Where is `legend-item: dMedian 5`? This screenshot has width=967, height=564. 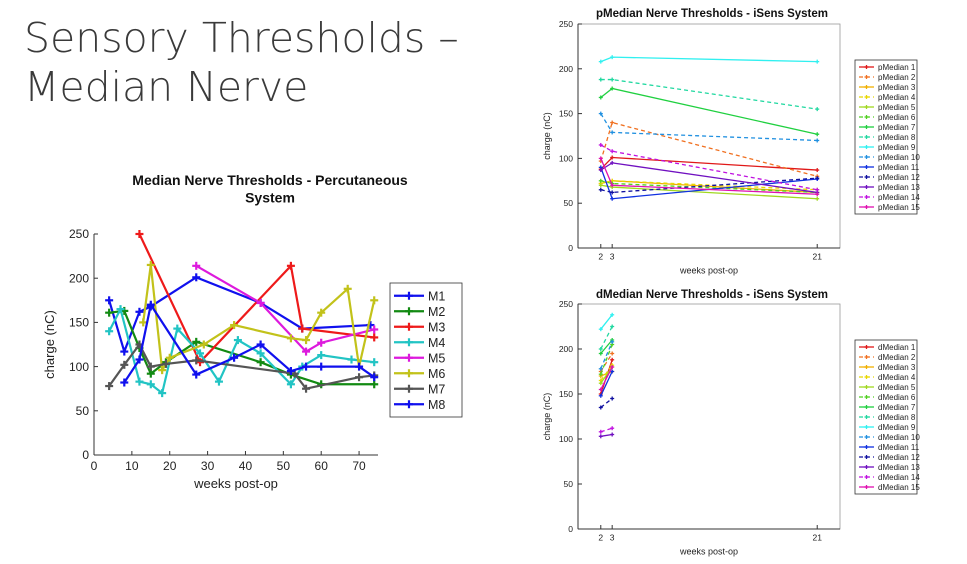 legend-item: dMedian 5 is located at coordinates (887, 387).